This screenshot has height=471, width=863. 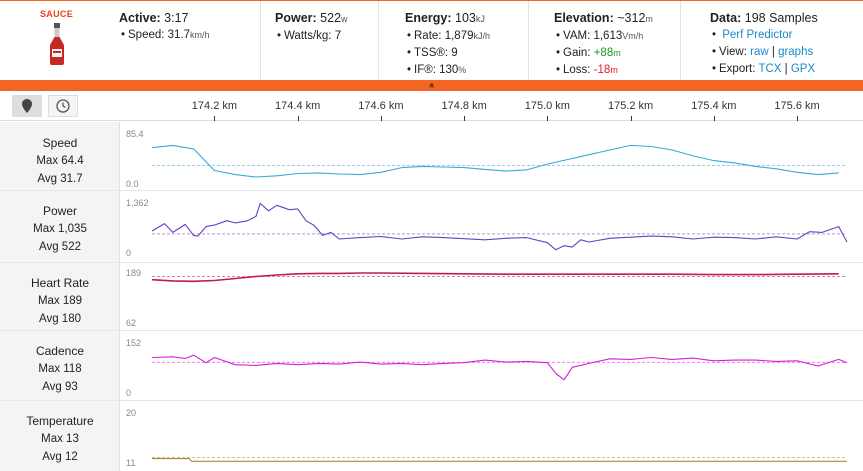 What do you see at coordinates (796, 52) in the screenshot?
I see `view-graphs-link: graphs` at bounding box center [796, 52].